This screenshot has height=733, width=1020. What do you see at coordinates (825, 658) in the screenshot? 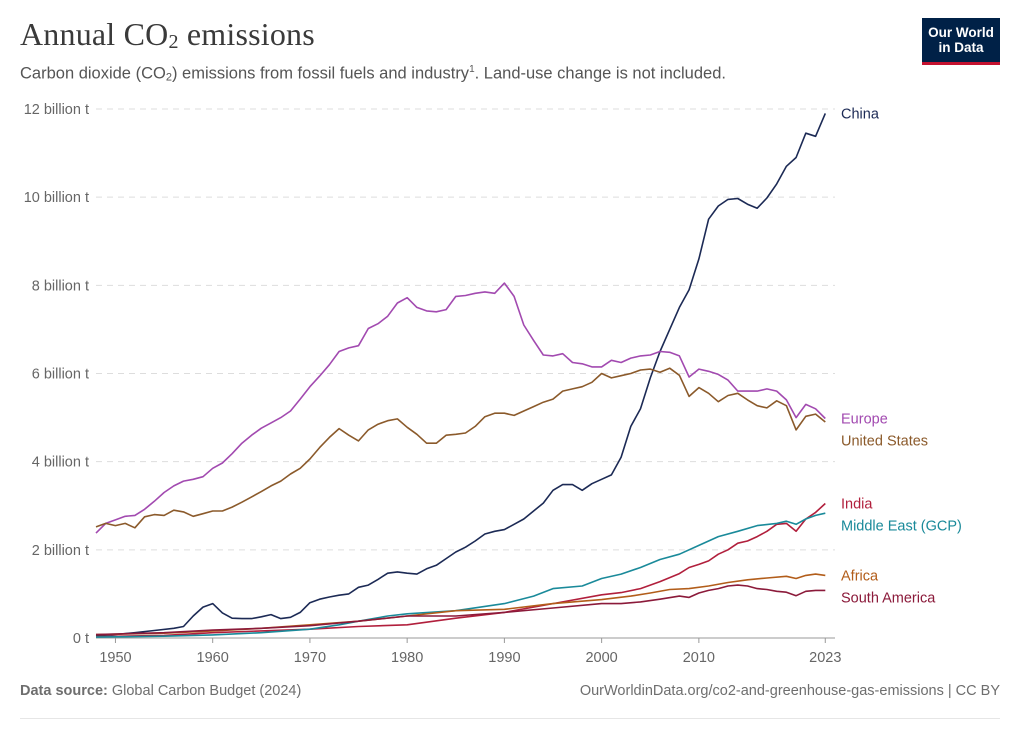
I see `x-tick-label: 2023` at bounding box center [825, 658].